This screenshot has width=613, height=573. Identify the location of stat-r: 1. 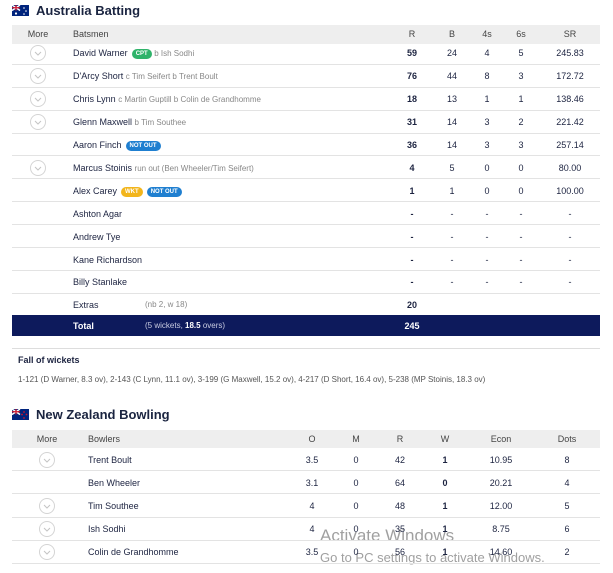
(412, 190).